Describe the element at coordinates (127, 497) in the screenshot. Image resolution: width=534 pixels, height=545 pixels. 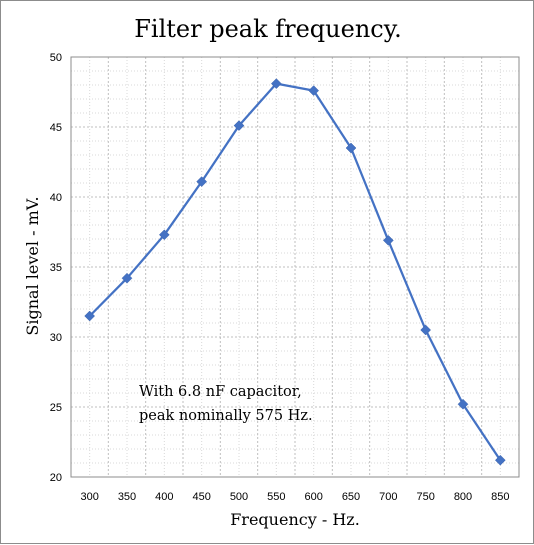
I see `x-tick-label: 350` at that location.